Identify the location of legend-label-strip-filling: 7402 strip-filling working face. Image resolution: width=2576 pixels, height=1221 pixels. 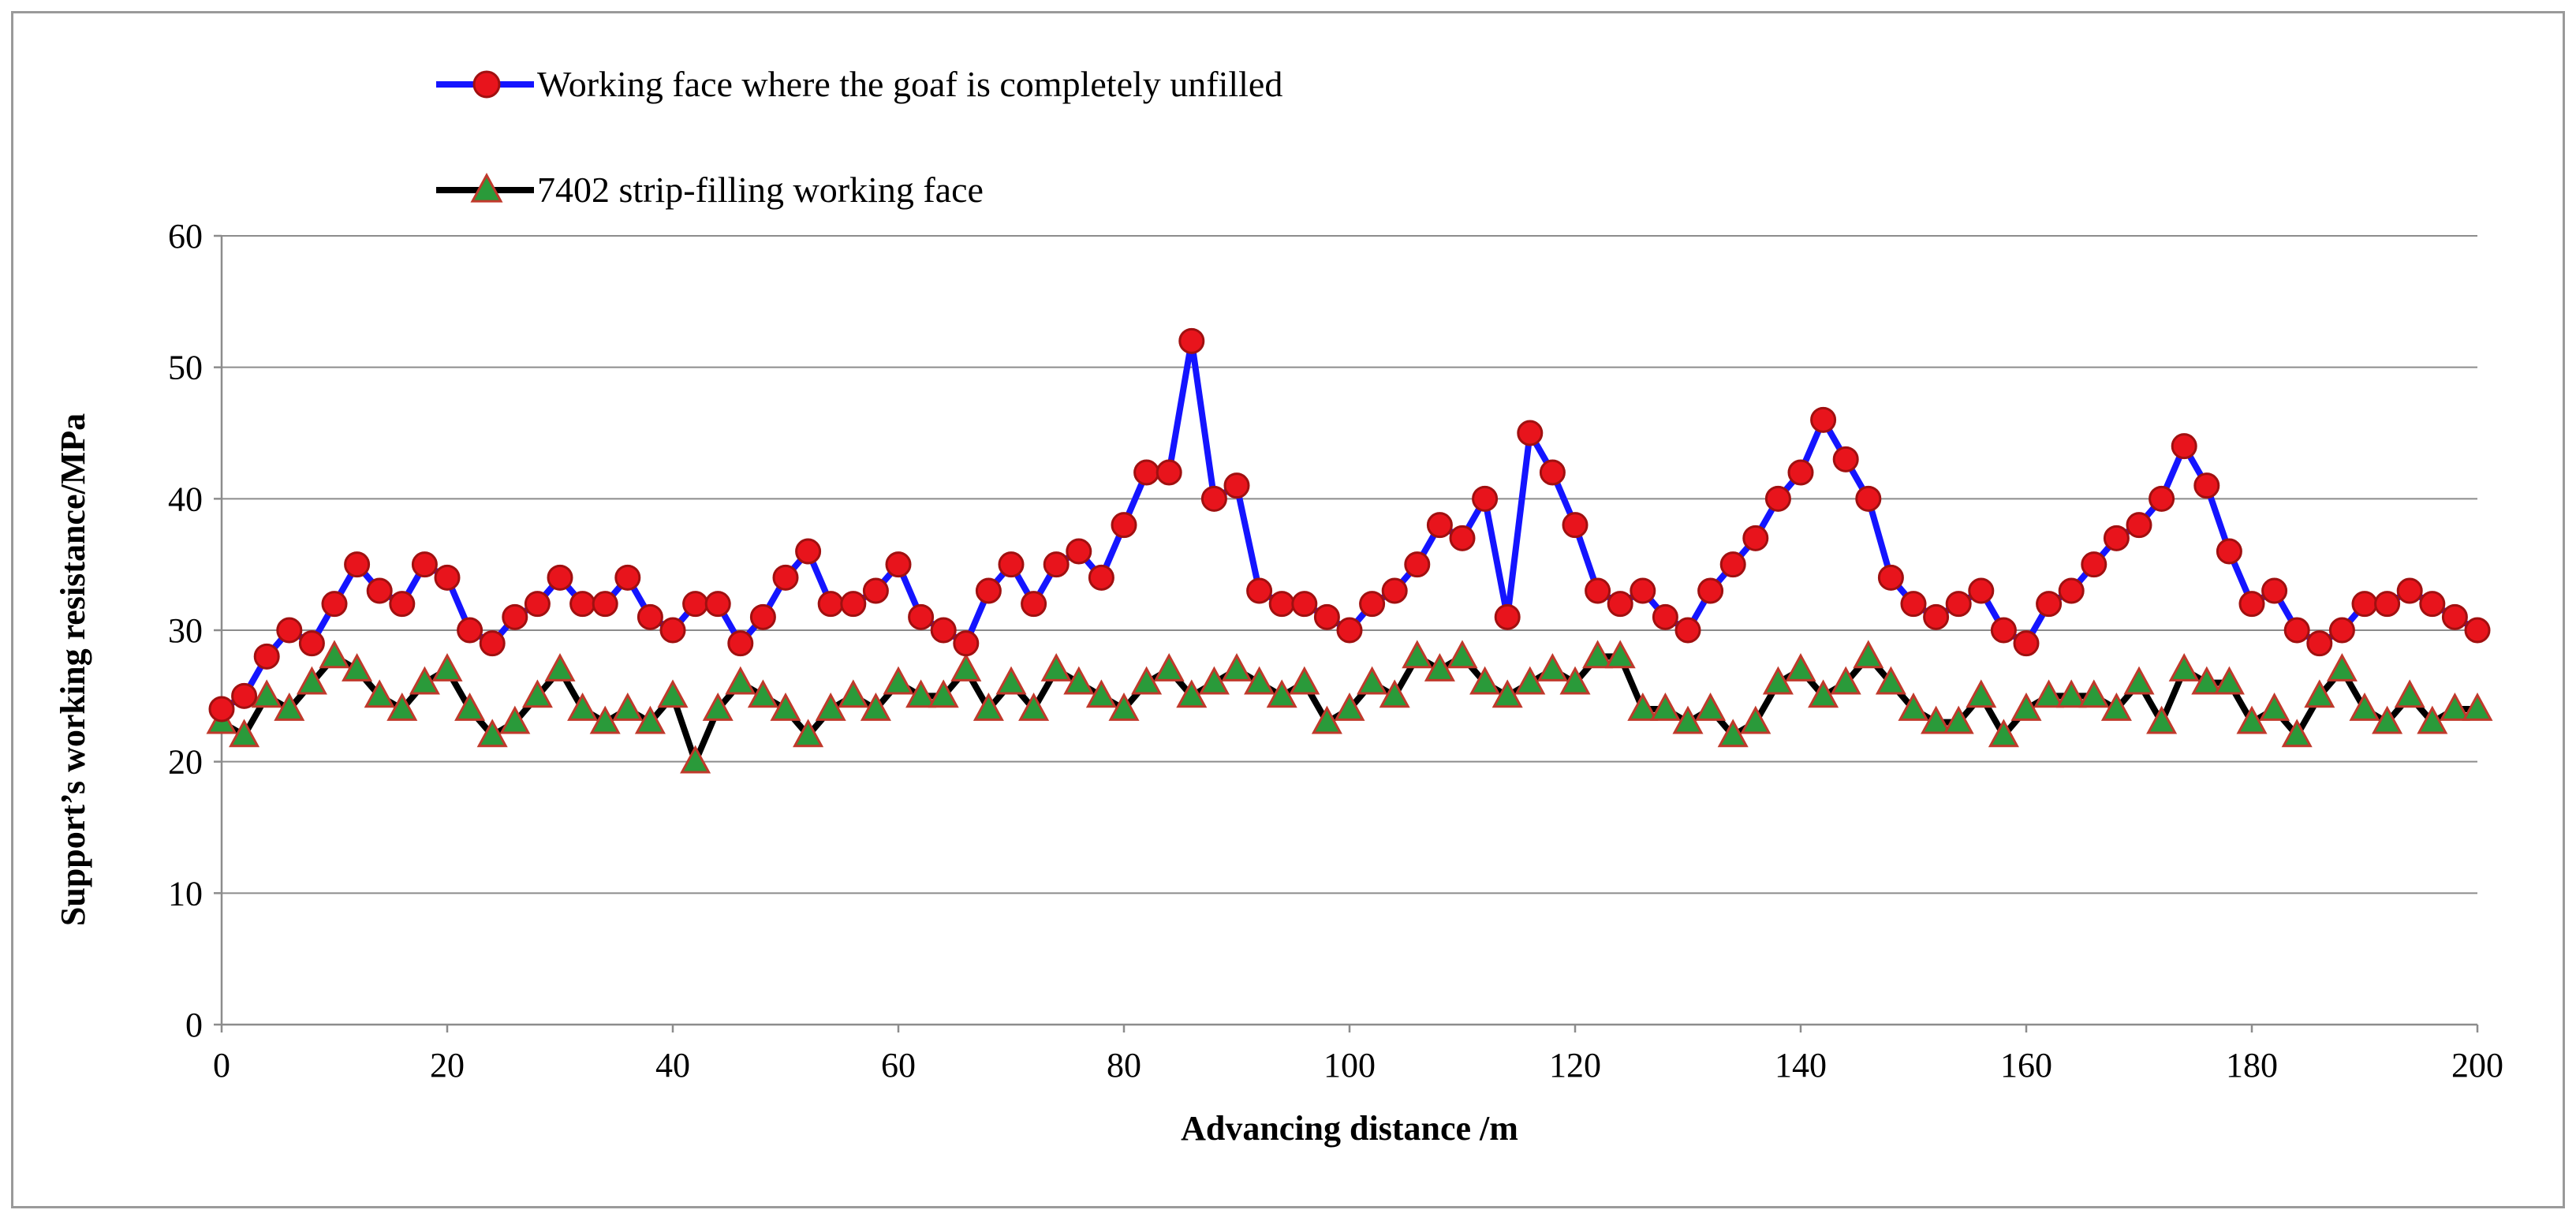
(760, 190).